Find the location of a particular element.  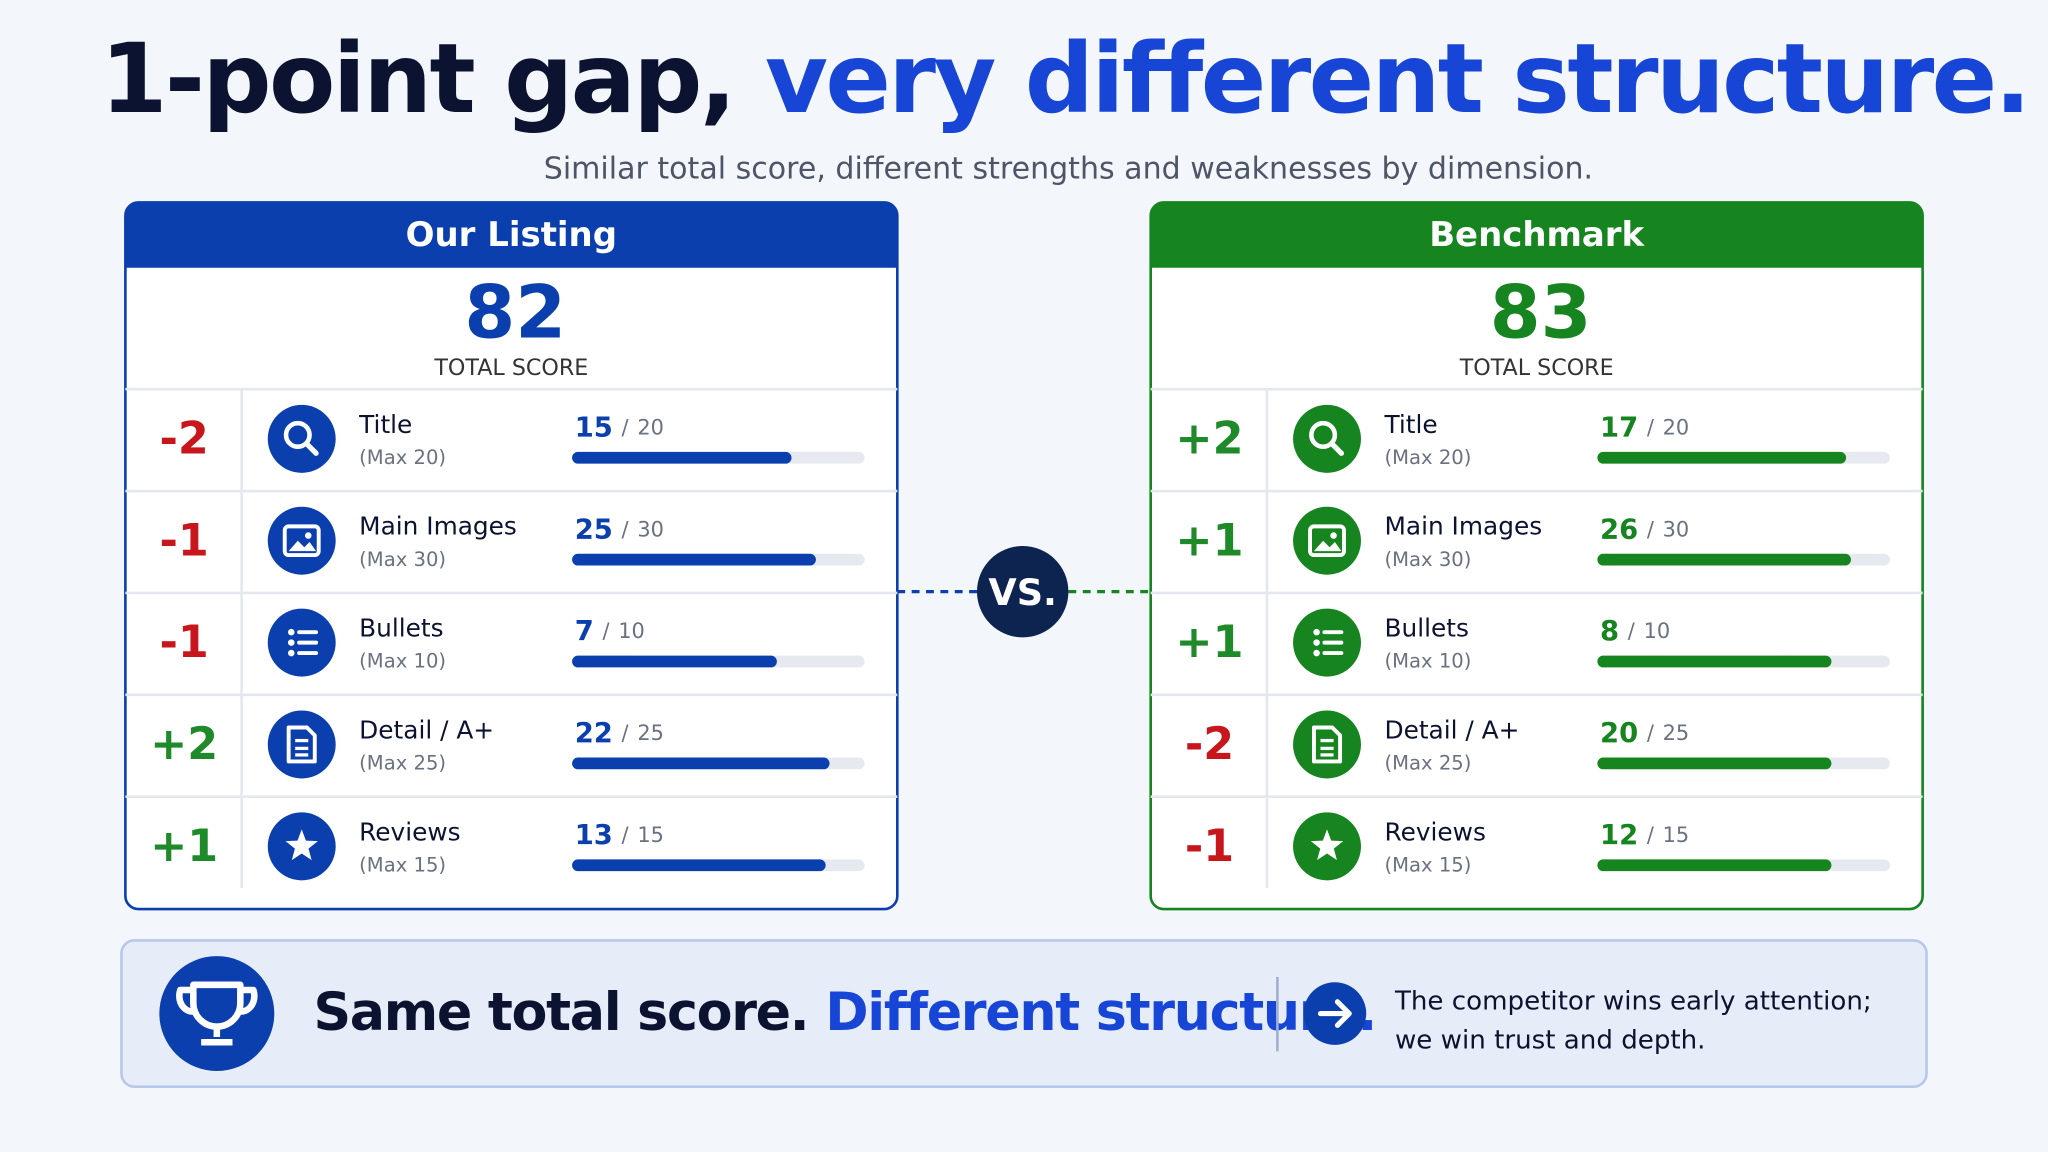

card-title: Benchmark is located at coordinates (1537, 235).